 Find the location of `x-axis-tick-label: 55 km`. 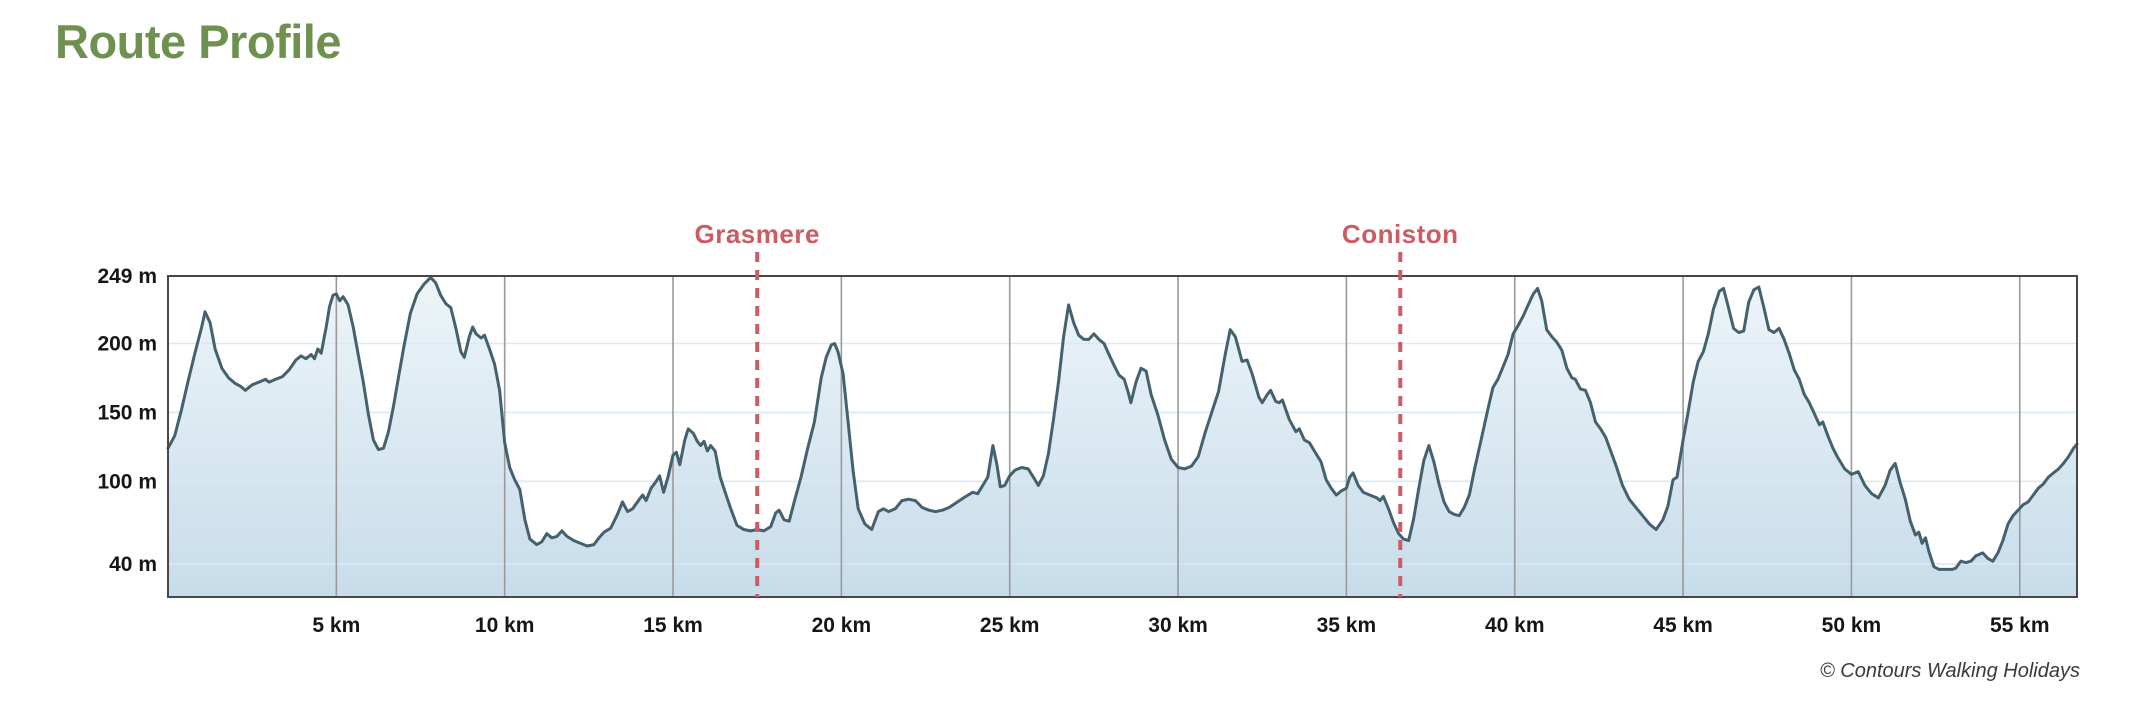

x-axis-tick-label: 55 km is located at coordinates (2020, 625).